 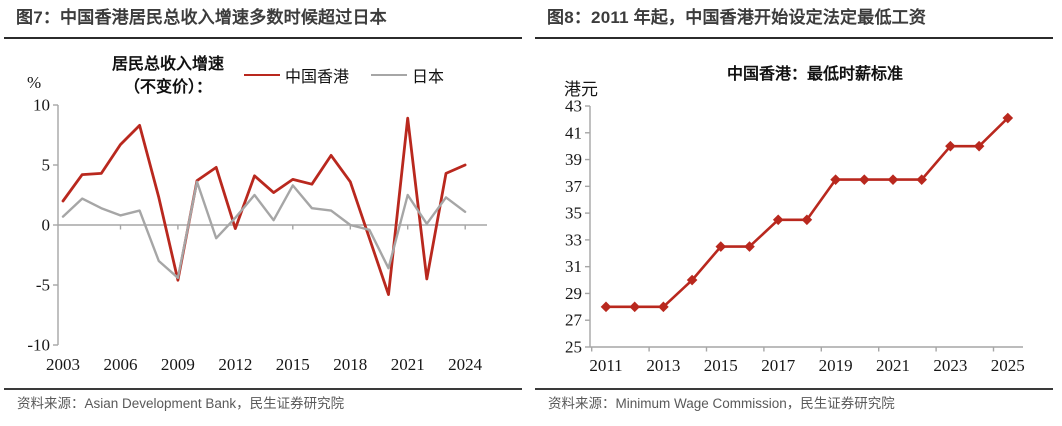 I want to click on svg-text: 31, so click(x=573, y=266).